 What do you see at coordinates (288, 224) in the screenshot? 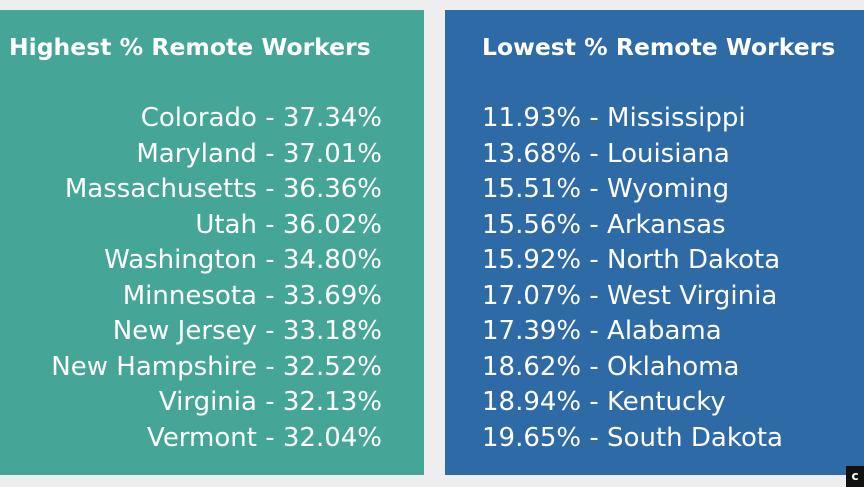
I see `list-item: Utah - 36.02%` at bounding box center [288, 224].